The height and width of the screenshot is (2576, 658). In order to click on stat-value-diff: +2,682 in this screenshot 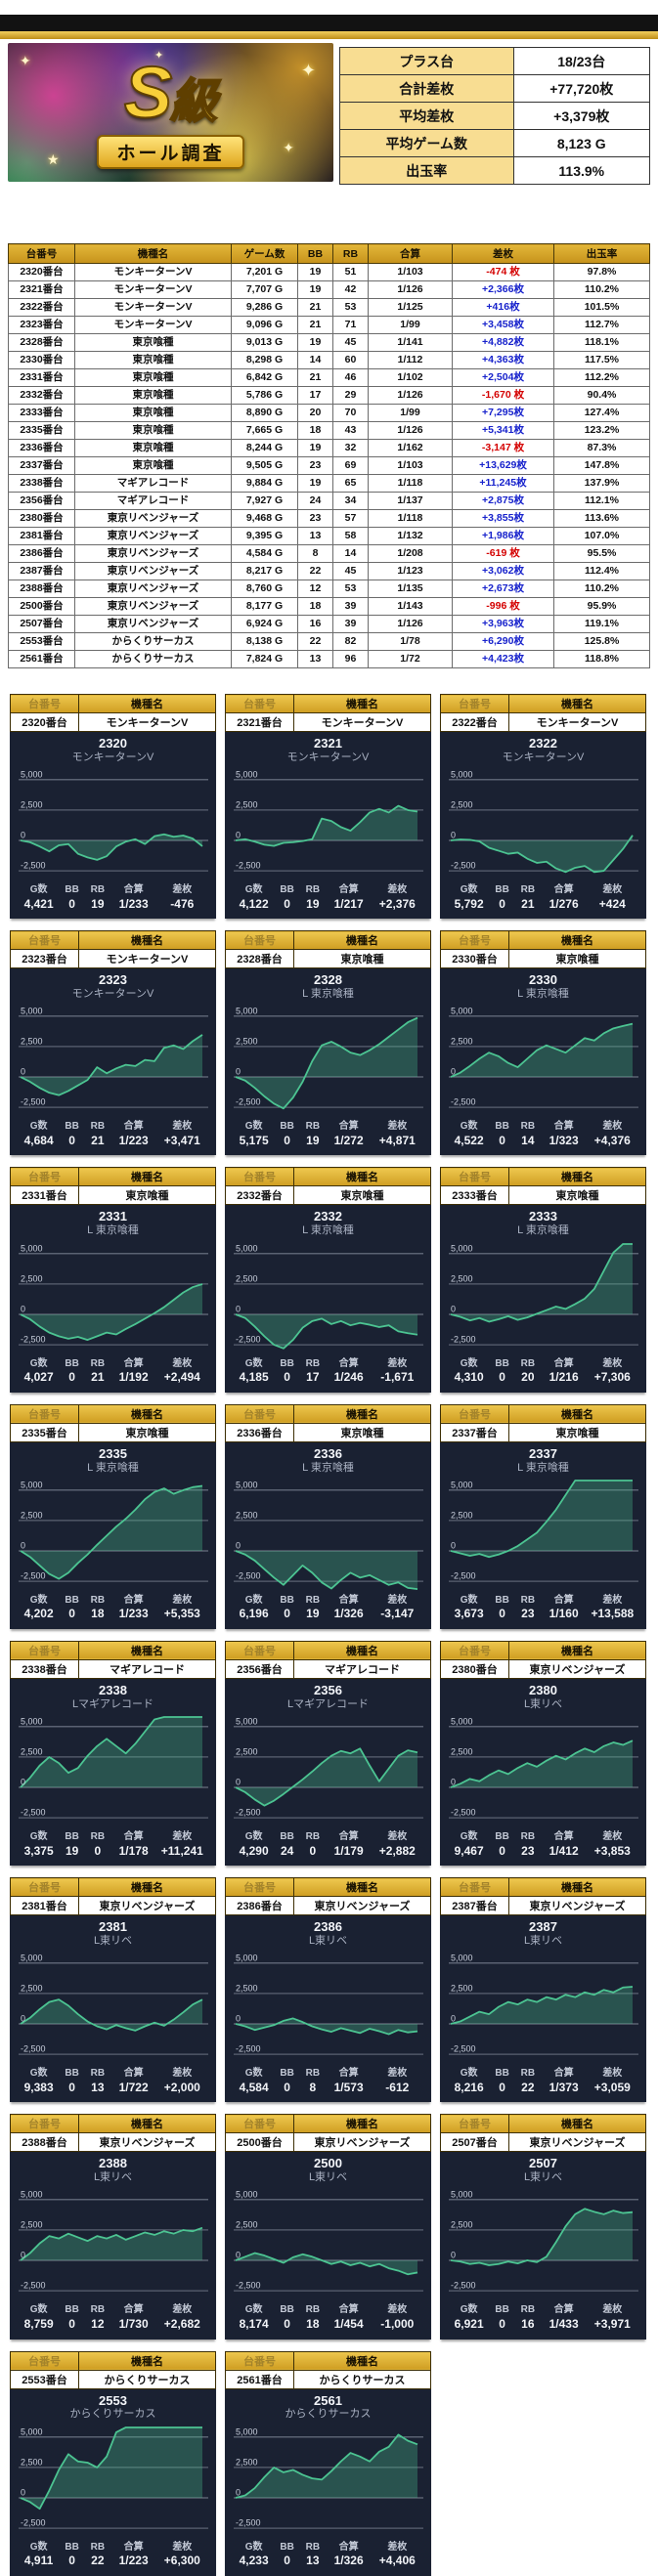, I will do `click(181, 2324)`.